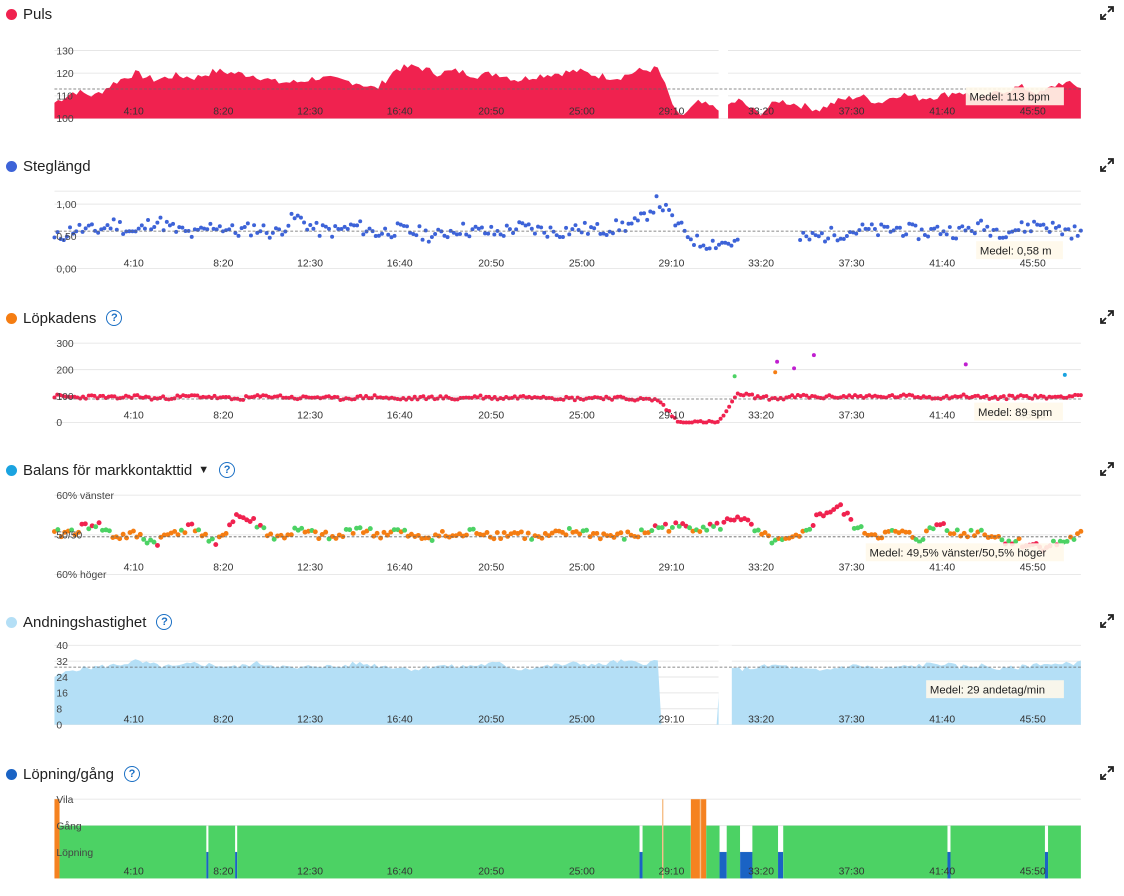  I want to click on average-label: Medel: 29 andetag/min, so click(987, 690).